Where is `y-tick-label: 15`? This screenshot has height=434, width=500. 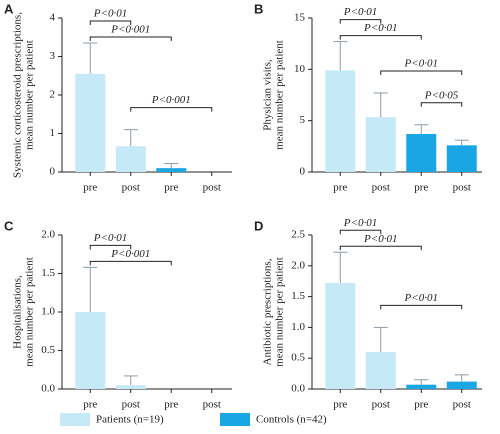 y-tick-label: 15 is located at coordinates (300, 18).